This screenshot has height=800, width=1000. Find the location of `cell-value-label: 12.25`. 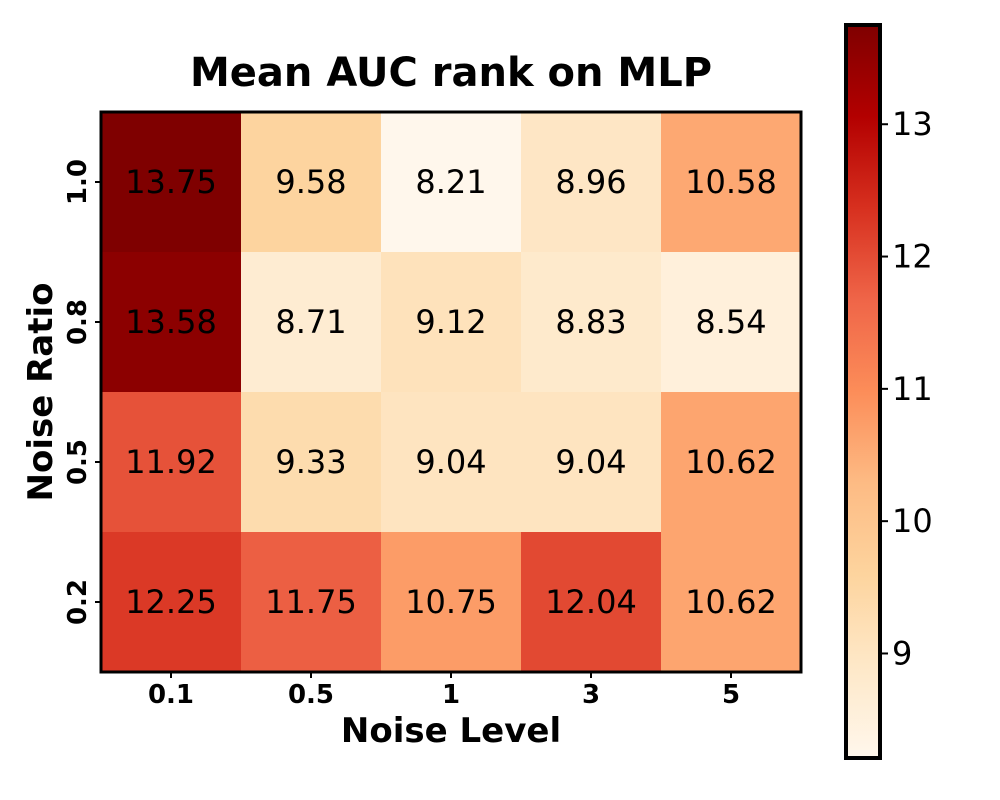

cell-value-label: 12.25 is located at coordinates (171, 602).